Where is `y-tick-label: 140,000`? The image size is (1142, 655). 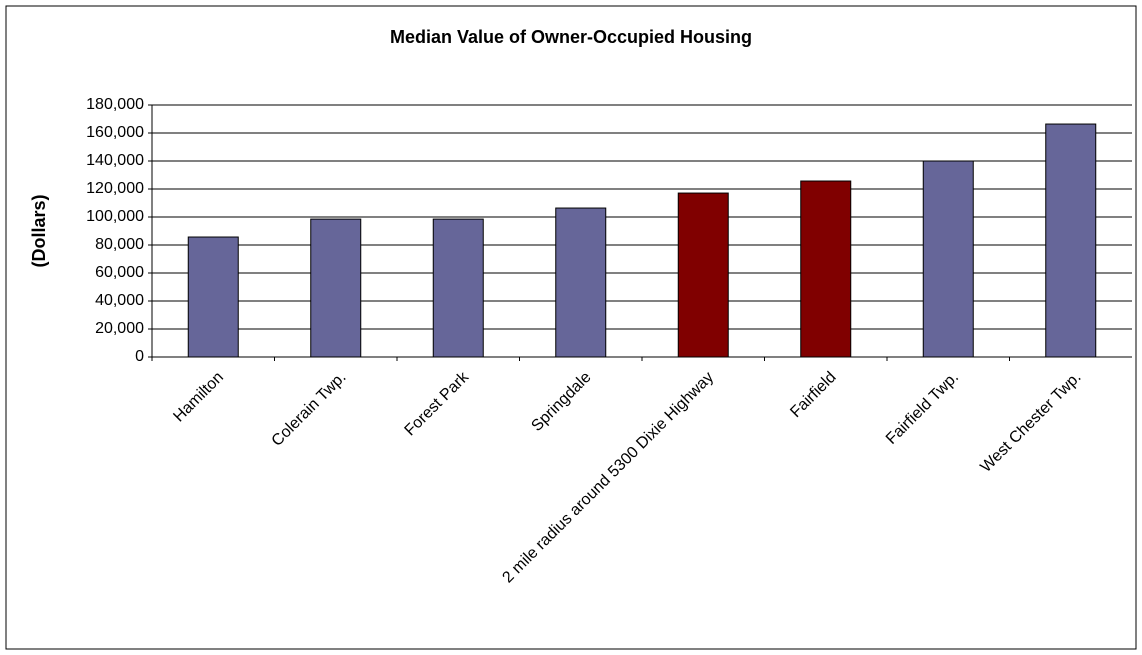
y-tick-label: 140,000 is located at coordinates (115, 160).